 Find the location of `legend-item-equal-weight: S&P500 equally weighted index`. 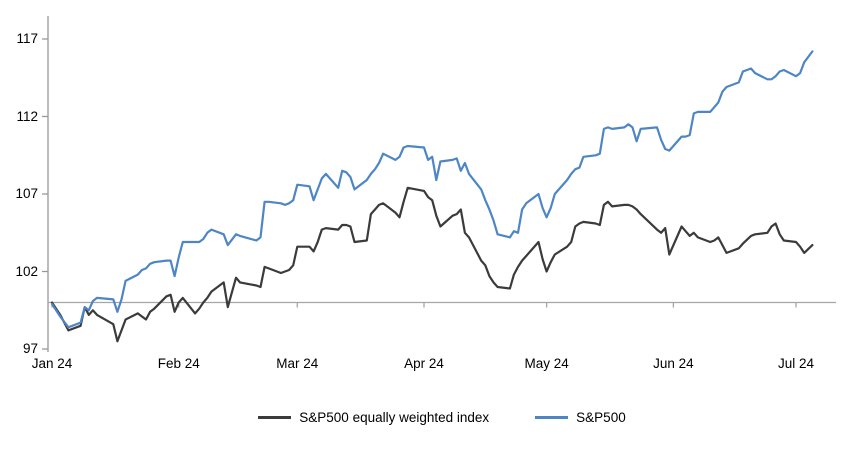

legend-item-equal-weight: S&P500 equally weighted index is located at coordinates (373, 417).